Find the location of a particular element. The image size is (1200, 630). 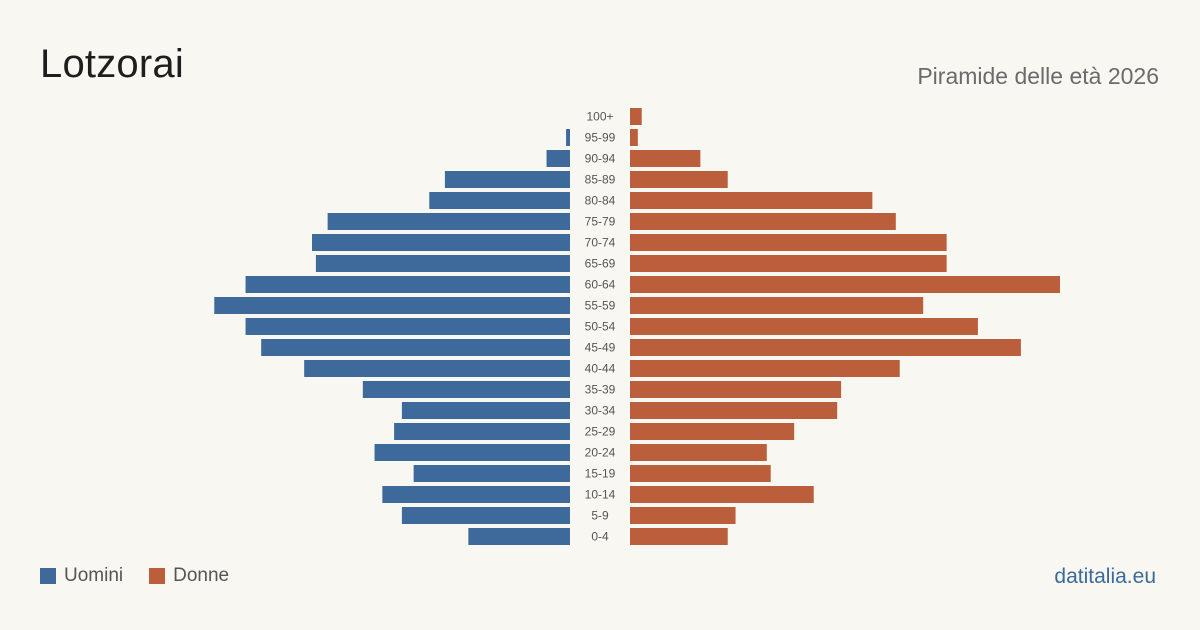

age-group-label: 0-4 is located at coordinates (600, 537).